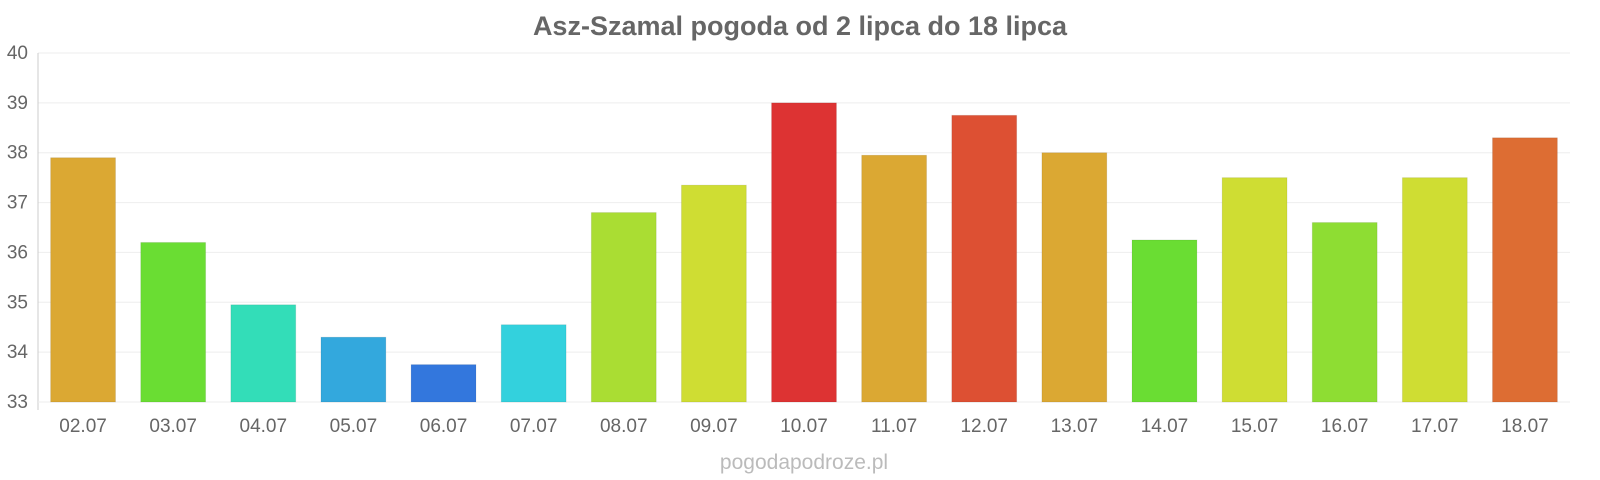 The width and height of the screenshot is (1600, 480). Describe the element at coordinates (624, 426) in the screenshot. I see `x-tick-label: 08.07` at that location.